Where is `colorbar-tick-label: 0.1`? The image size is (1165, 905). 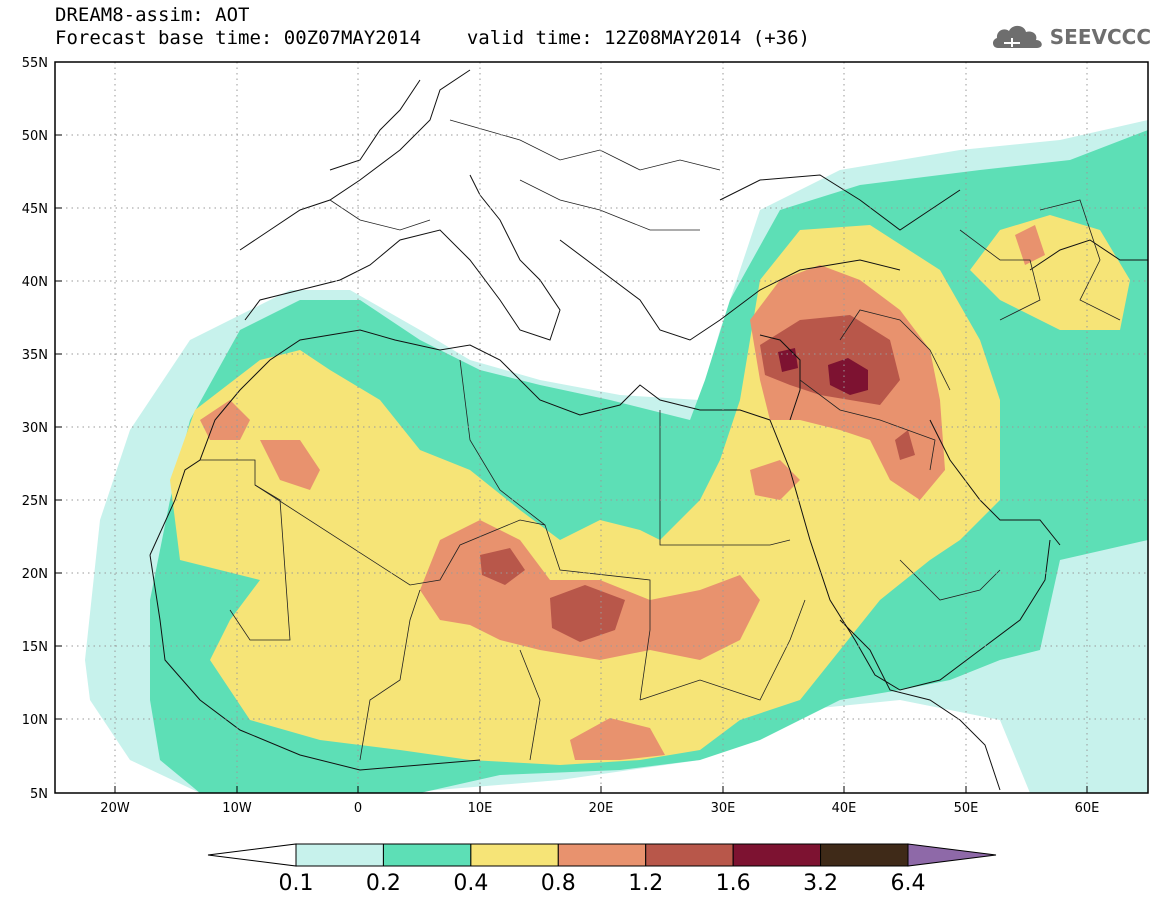
colorbar-tick-label: 0.1 is located at coordinates (296, 883).